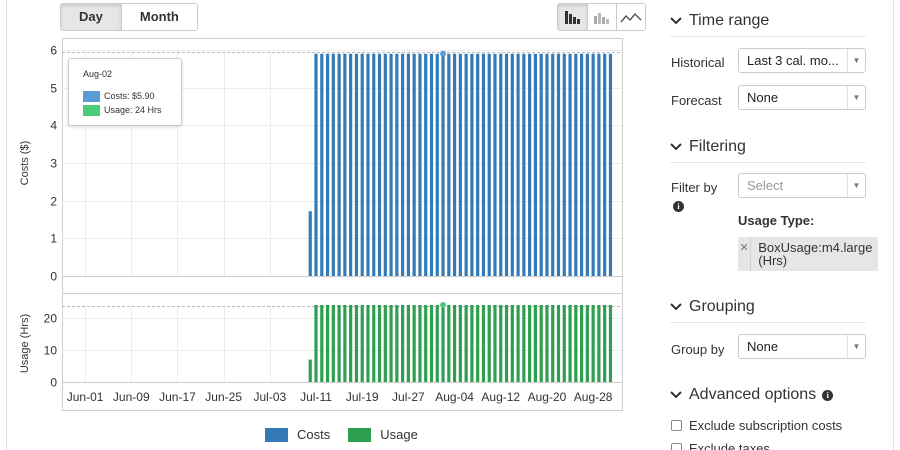 The width and height of the screenshot is (900, 450). What do you see at coordinates (383, 434) in the screenshot?
I see `legend-item-usage: Usage` at bounding box center [383, 434].